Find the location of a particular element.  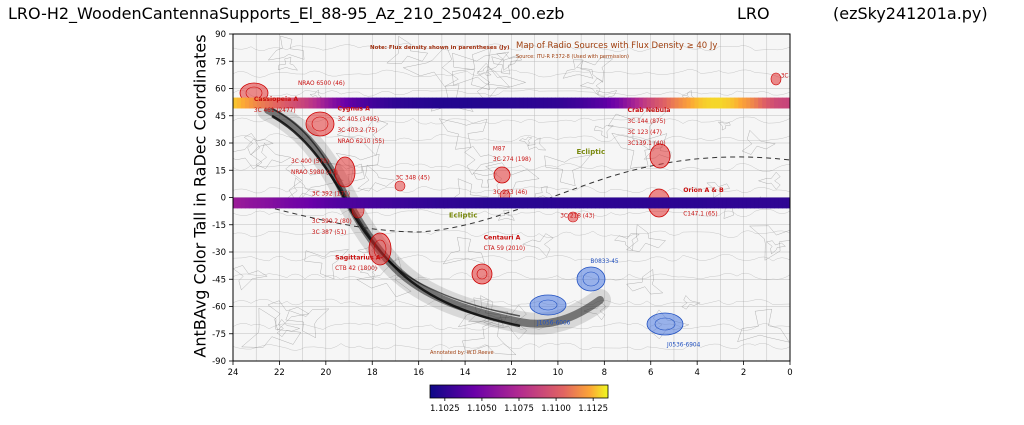

source-label: Cassiopeia A is located at coordinates (276, 99).